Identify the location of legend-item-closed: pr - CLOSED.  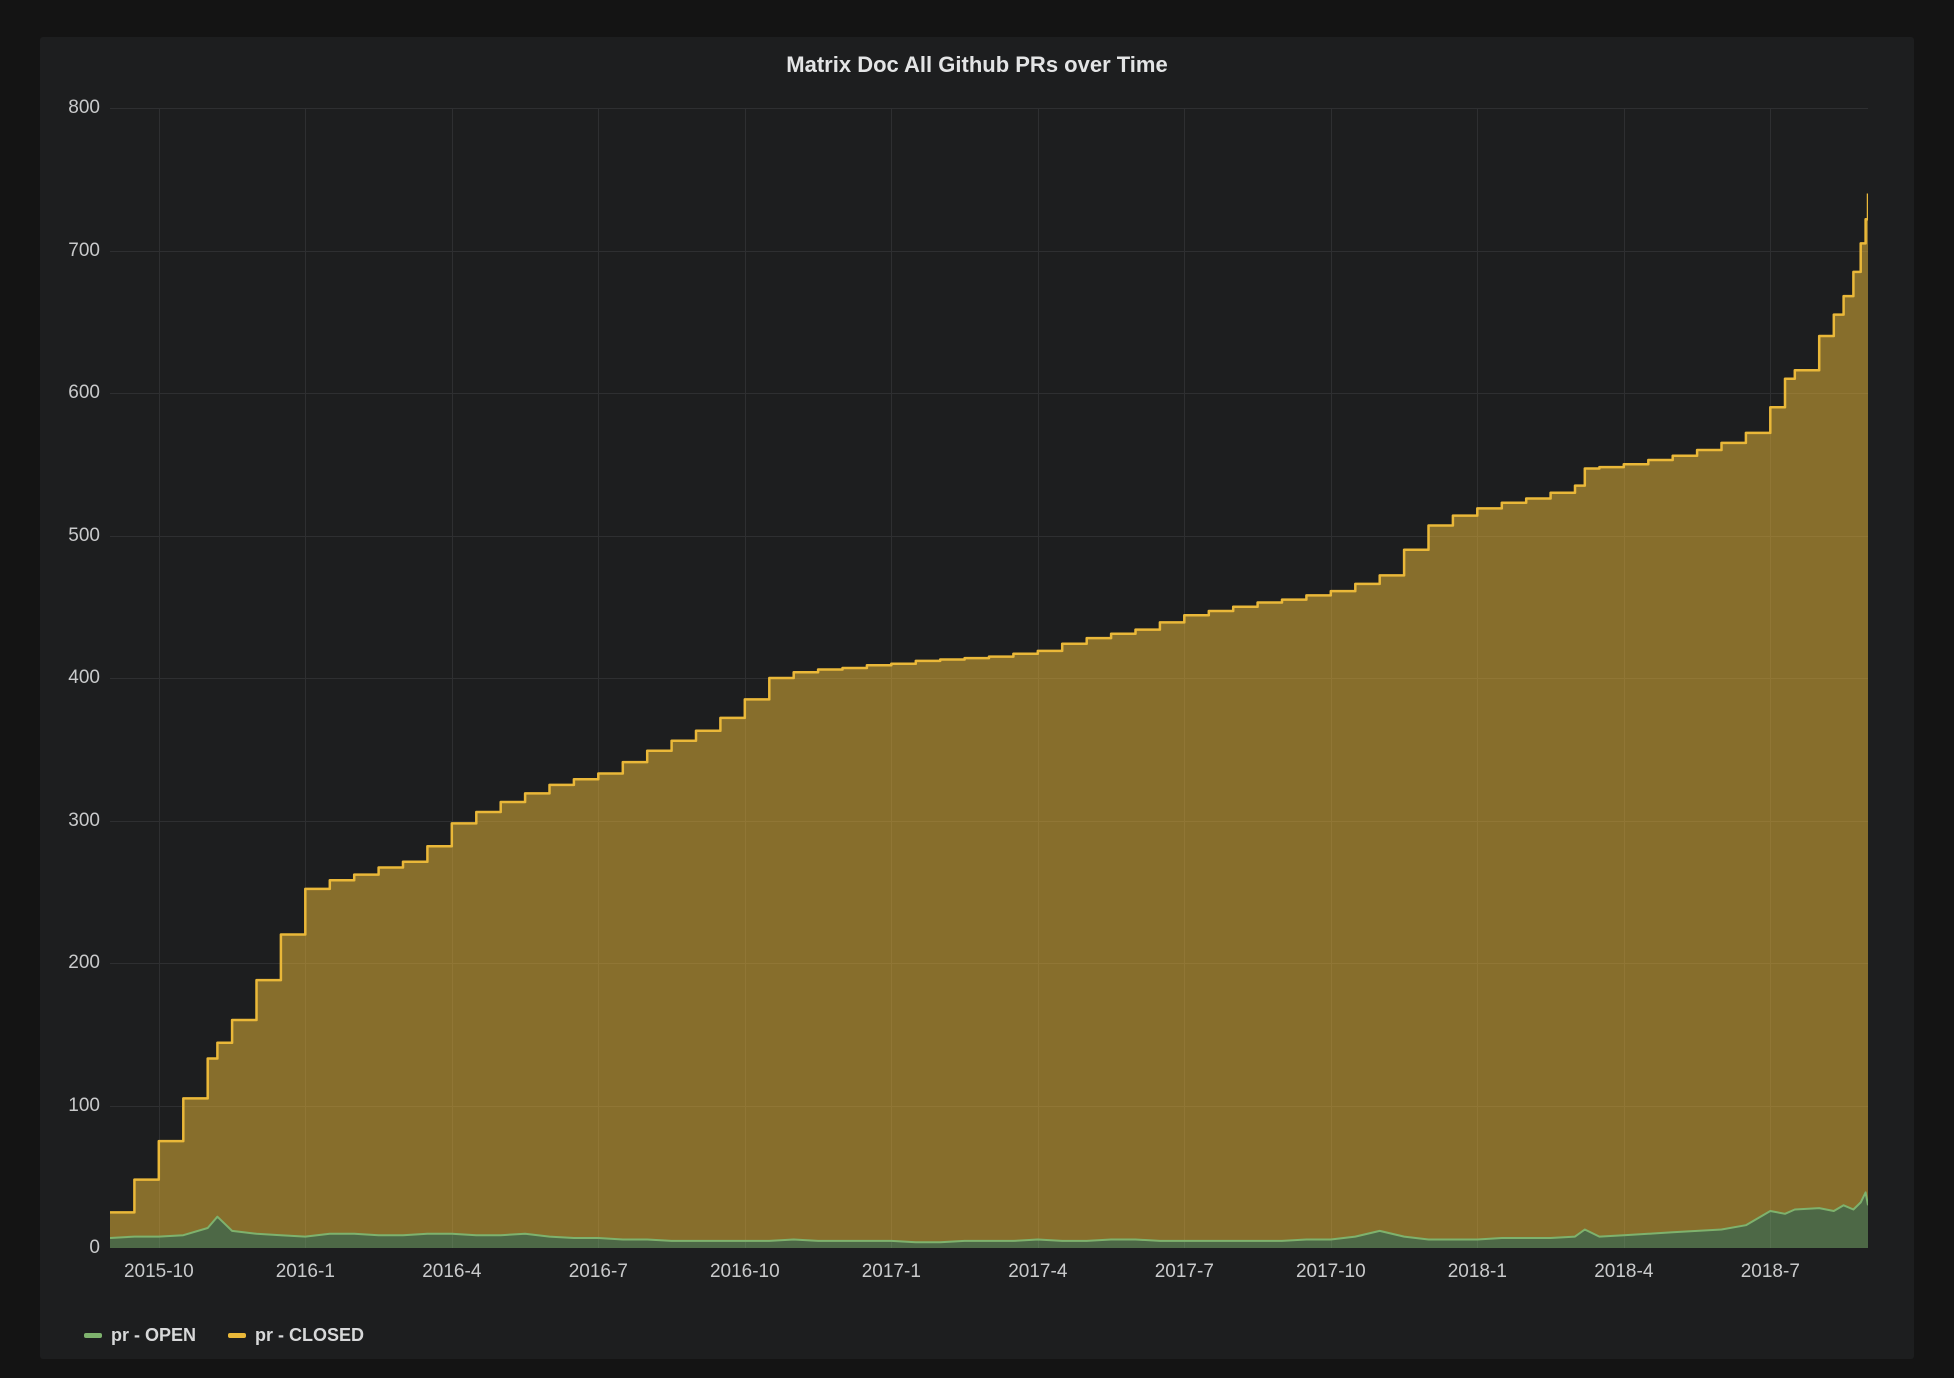
(296, 1335).